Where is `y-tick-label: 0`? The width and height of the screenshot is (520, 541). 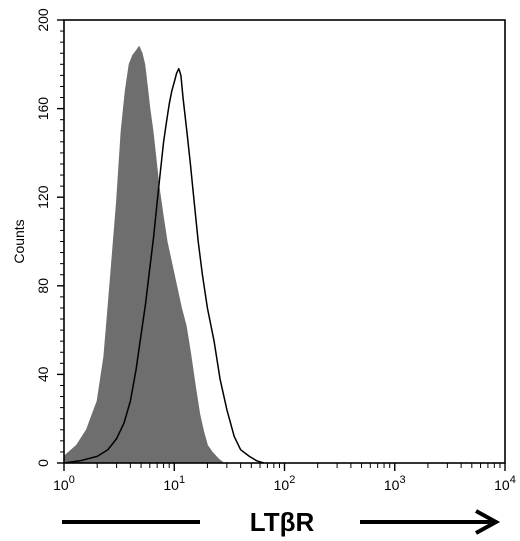
y-tick-label: 0 is located at coordinates (43, 463).